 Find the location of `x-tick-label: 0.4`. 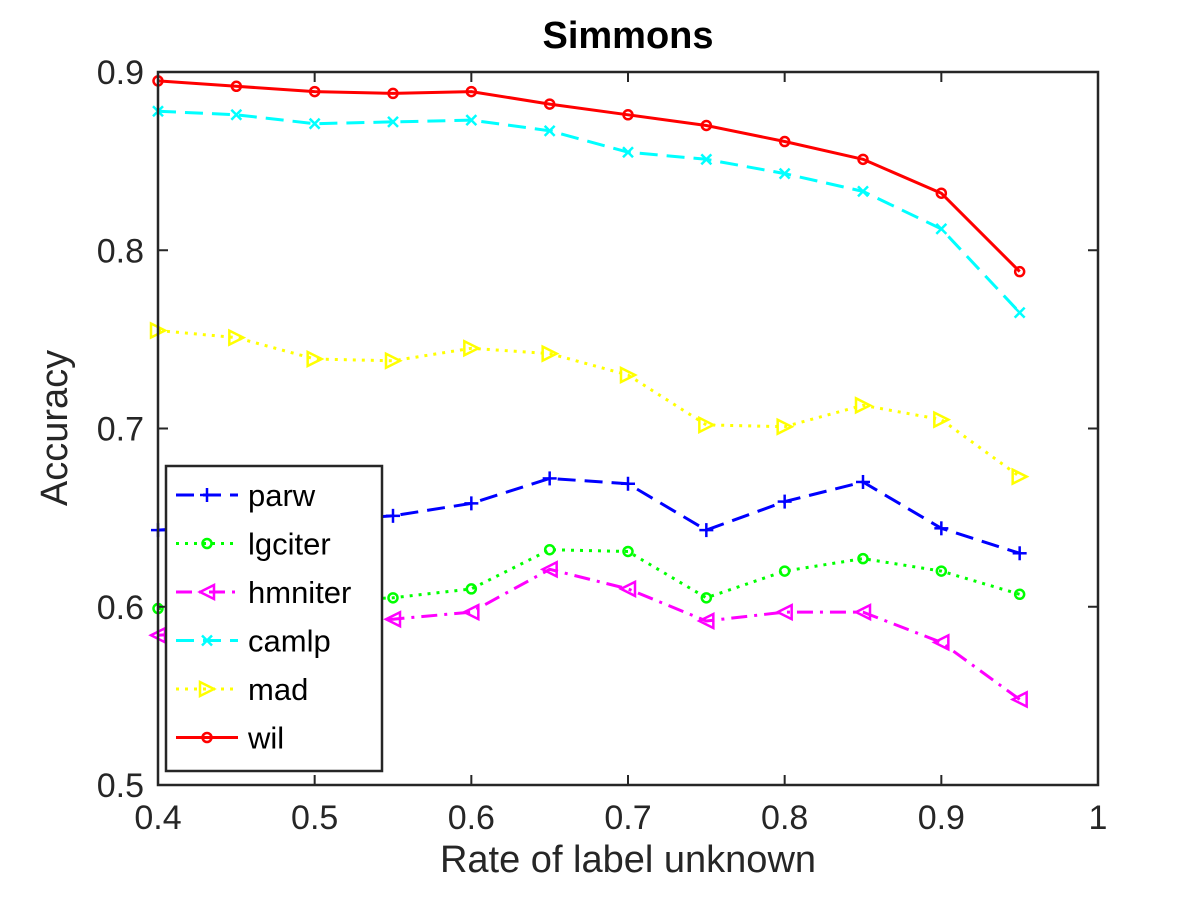

x-tick-label: 0.4 is located at coordinates (157, 818).